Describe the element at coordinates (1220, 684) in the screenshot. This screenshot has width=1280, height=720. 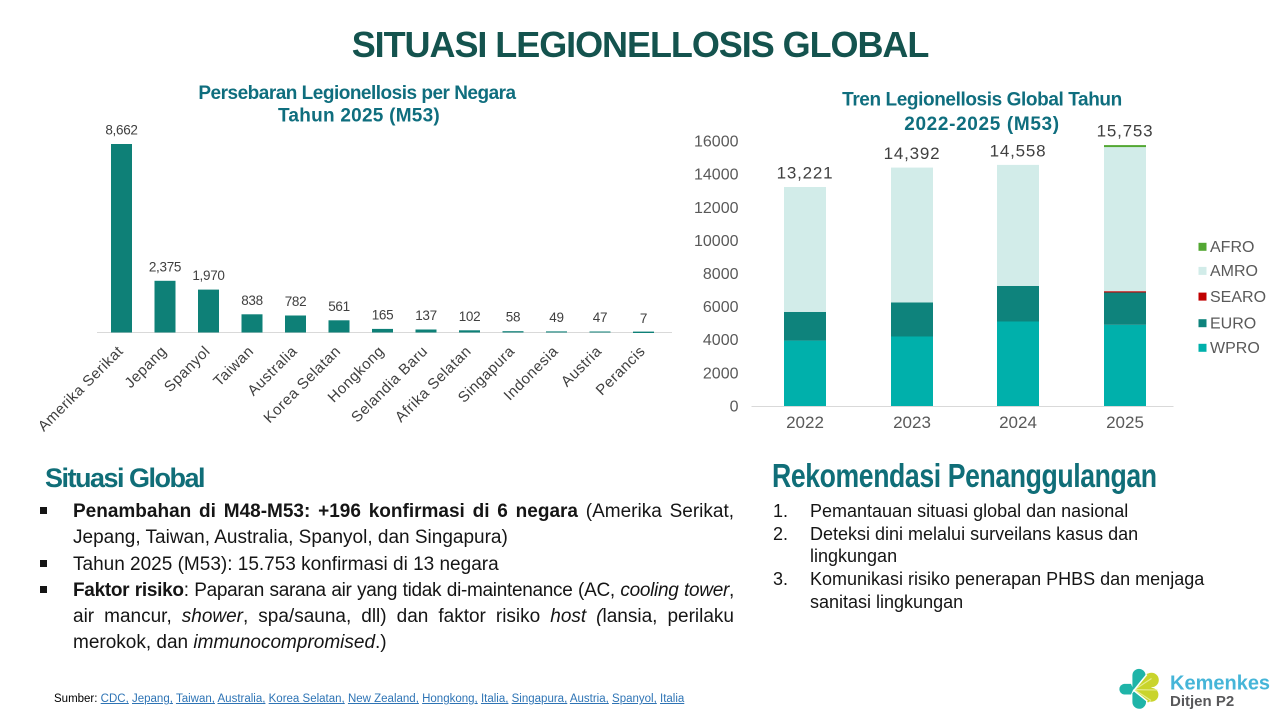
I see `svg-text: Kemenkes` at that location.